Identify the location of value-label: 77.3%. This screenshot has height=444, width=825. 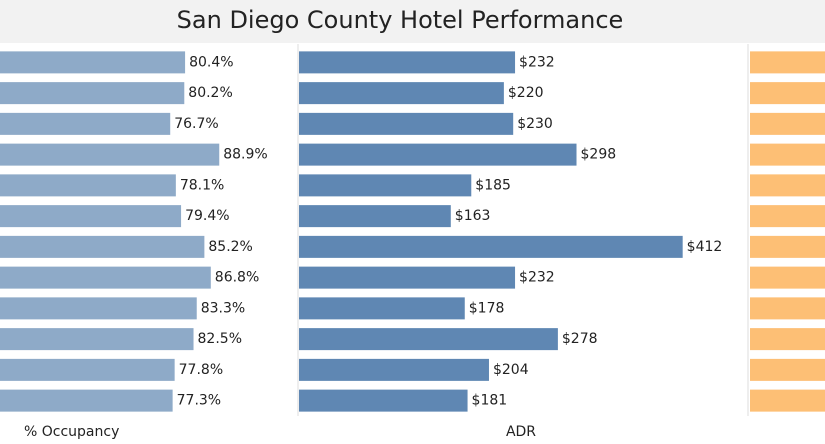
(199, 401).